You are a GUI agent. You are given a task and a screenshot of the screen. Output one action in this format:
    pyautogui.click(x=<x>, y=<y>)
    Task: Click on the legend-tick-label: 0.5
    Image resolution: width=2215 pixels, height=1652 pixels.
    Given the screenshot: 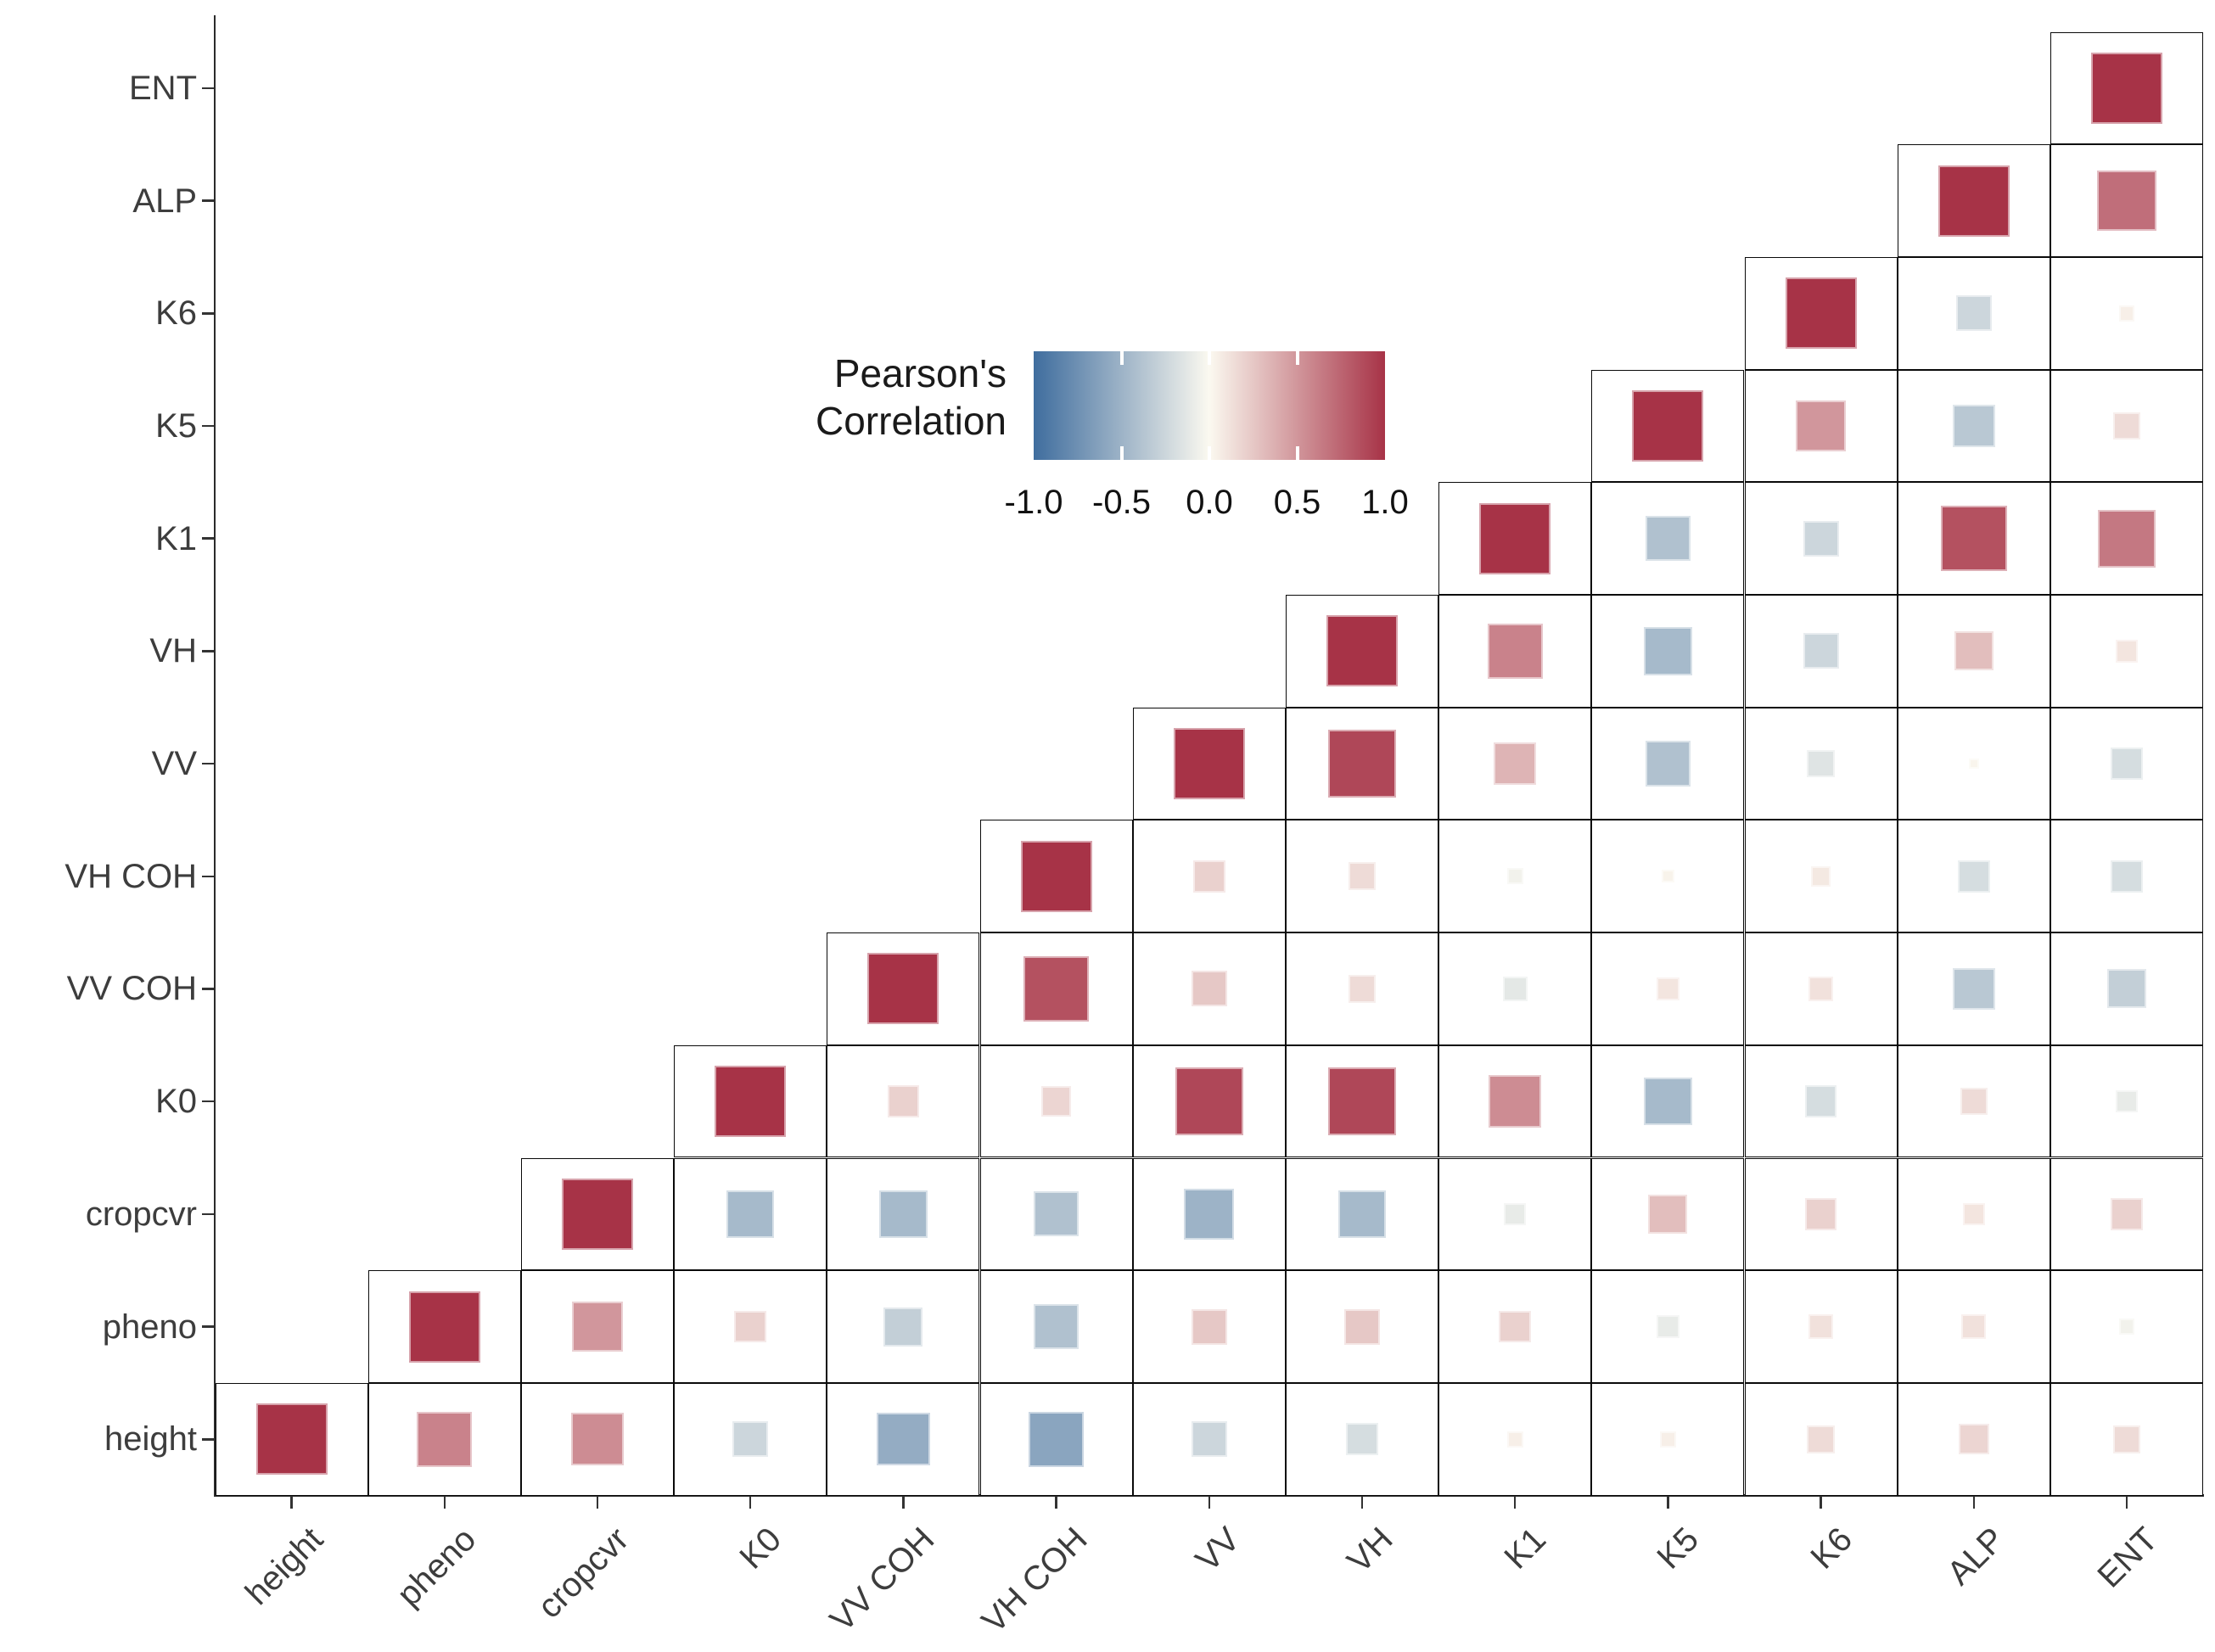 What is the action you would take?
    pyautogui.click(x=1297, y=503)
    